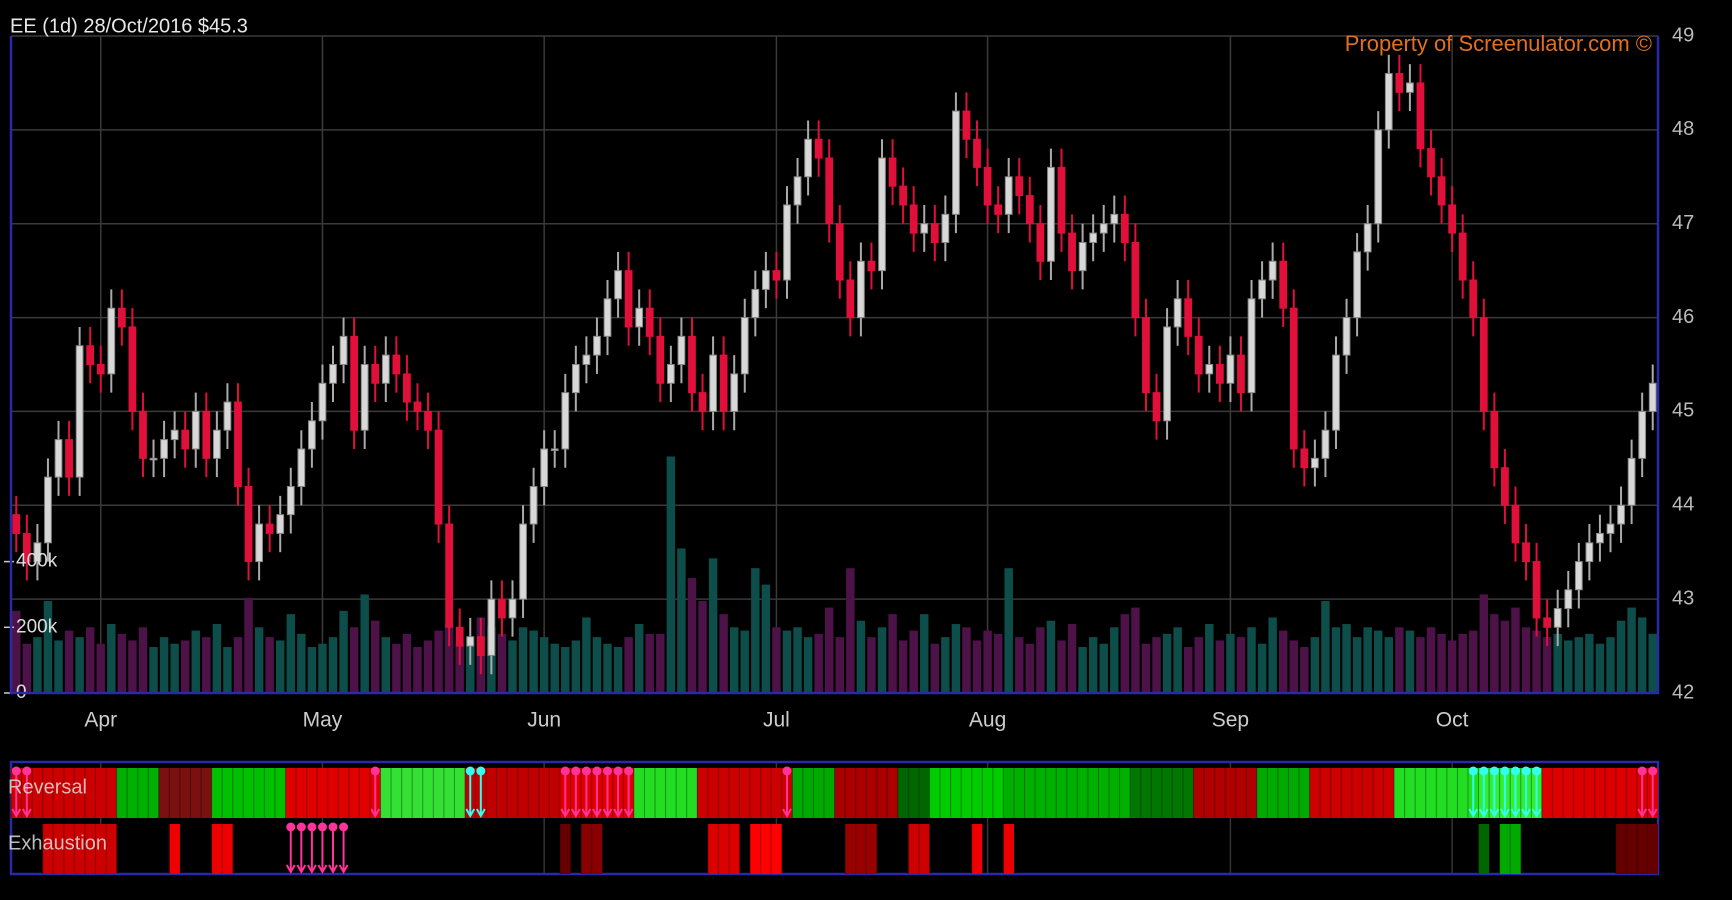  I want to click on y-tick-label: 45, so click(1683, 411).